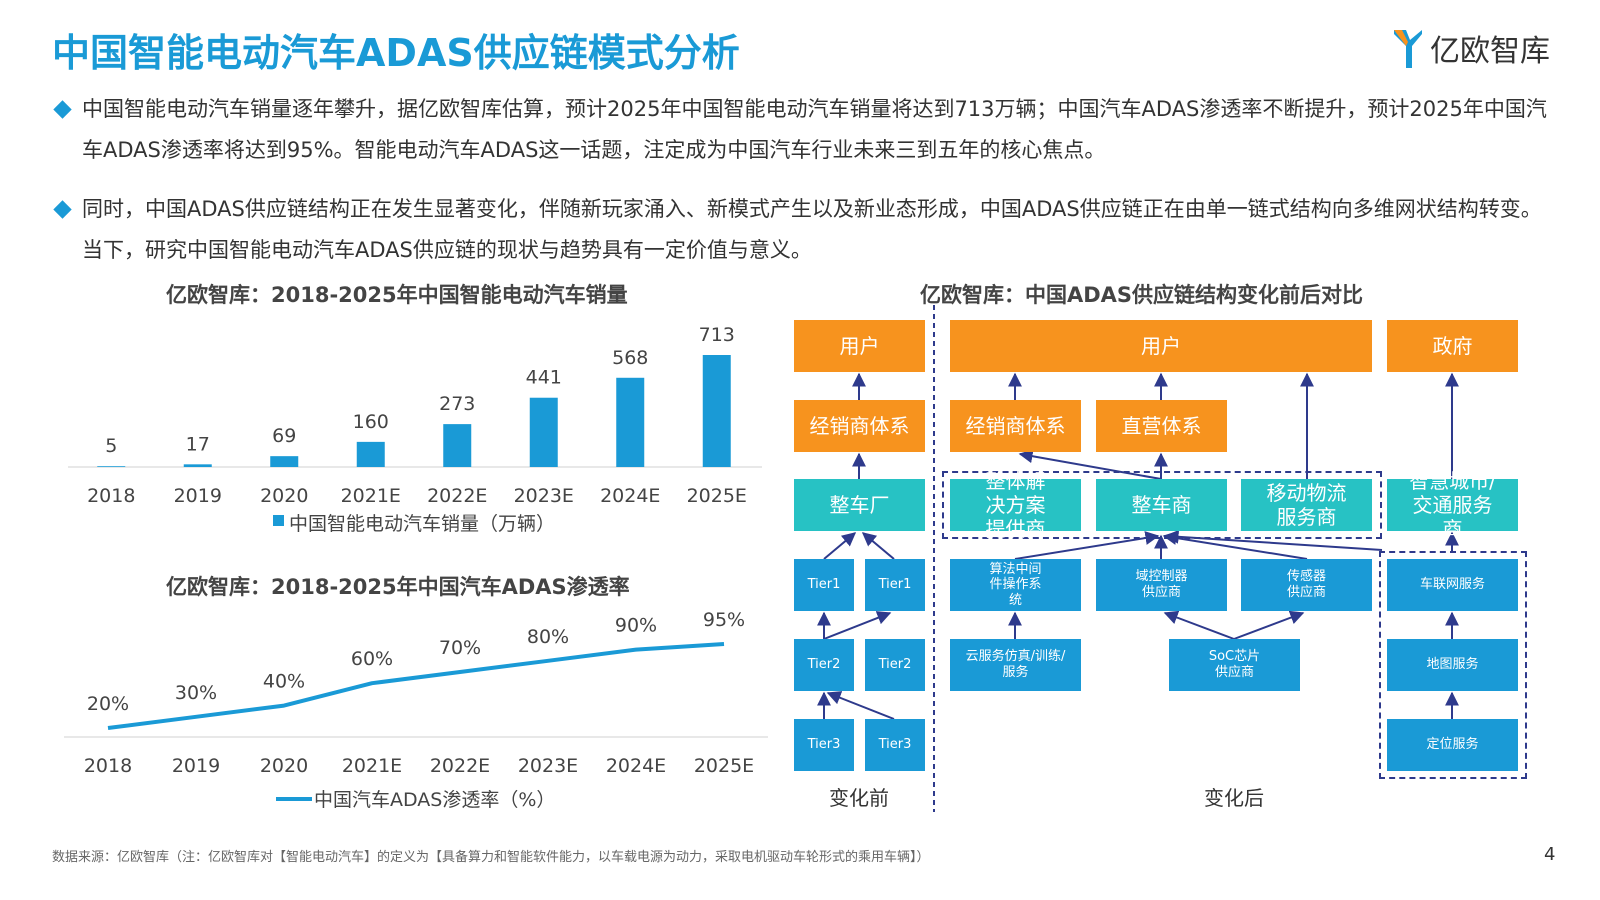  What do you see at coordinates (1452, 346) in the screenshot?
I see `after-government-box: 政府` at bounding box center [1452, 346].